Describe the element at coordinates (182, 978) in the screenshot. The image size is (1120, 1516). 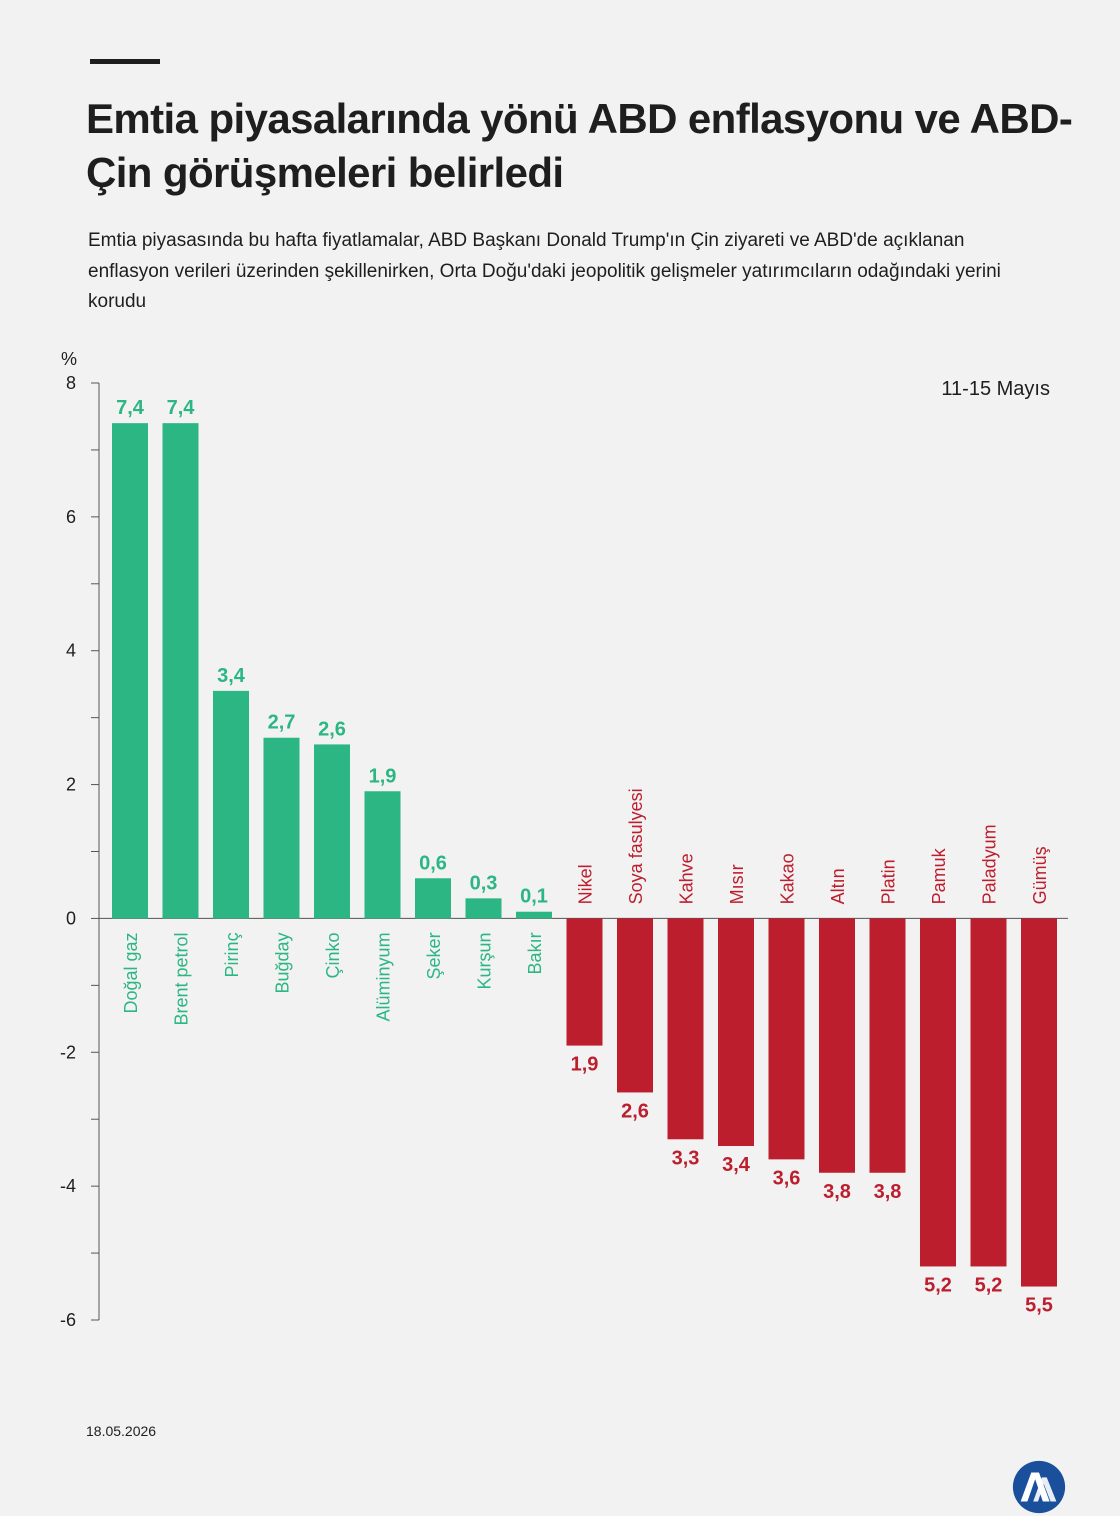
I see `category-label: Brent petrol` at that location.